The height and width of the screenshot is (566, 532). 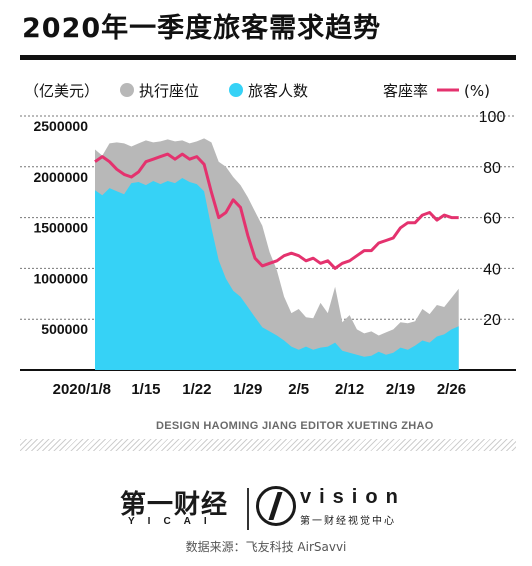 What do you see at coordinates (248, 509) in the screenshot?
I see `logo-divider` at bounding box center [248, 509].